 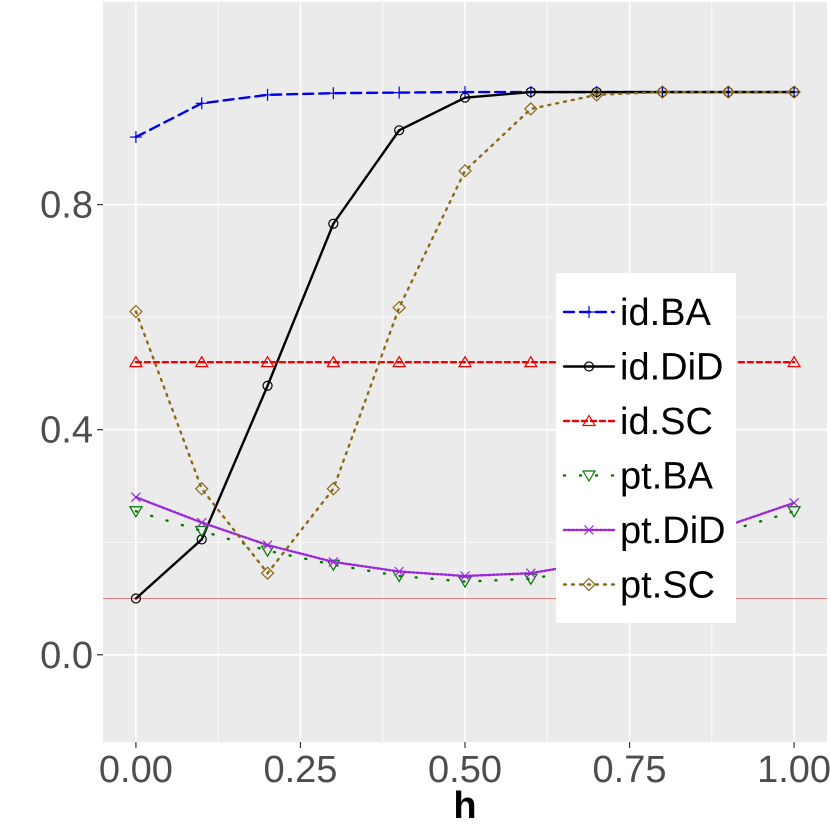 I want to click on x-tick-label: 0.25, so click(x=300, y=770).